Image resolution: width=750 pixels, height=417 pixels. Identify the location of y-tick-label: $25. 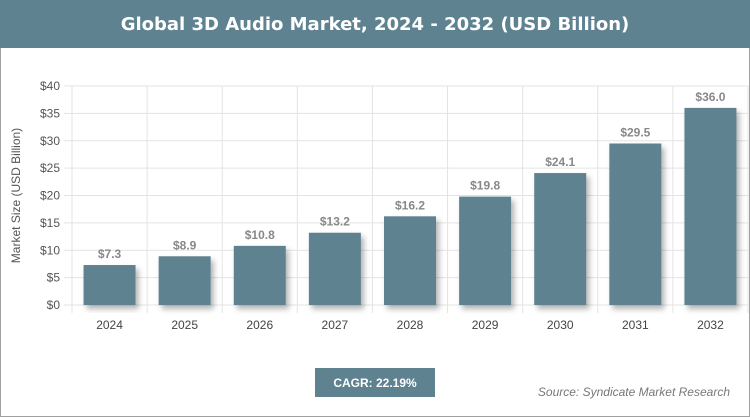
(50, 168).